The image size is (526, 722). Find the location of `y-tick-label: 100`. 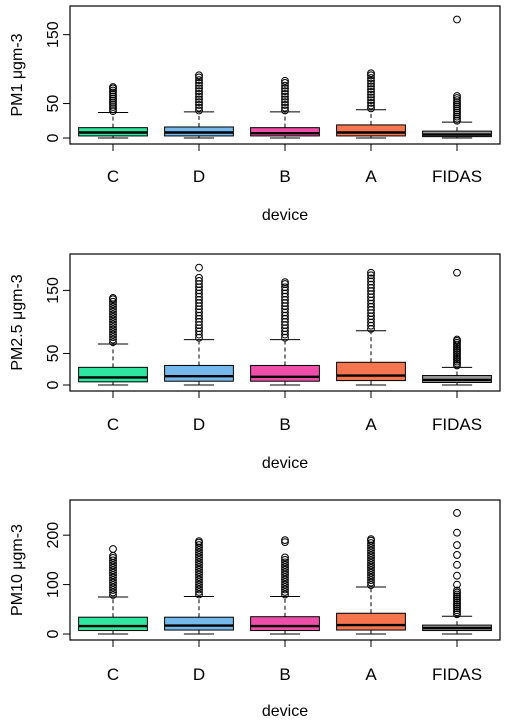

y-tick-label: 100 is located at coordinates (53, 584).